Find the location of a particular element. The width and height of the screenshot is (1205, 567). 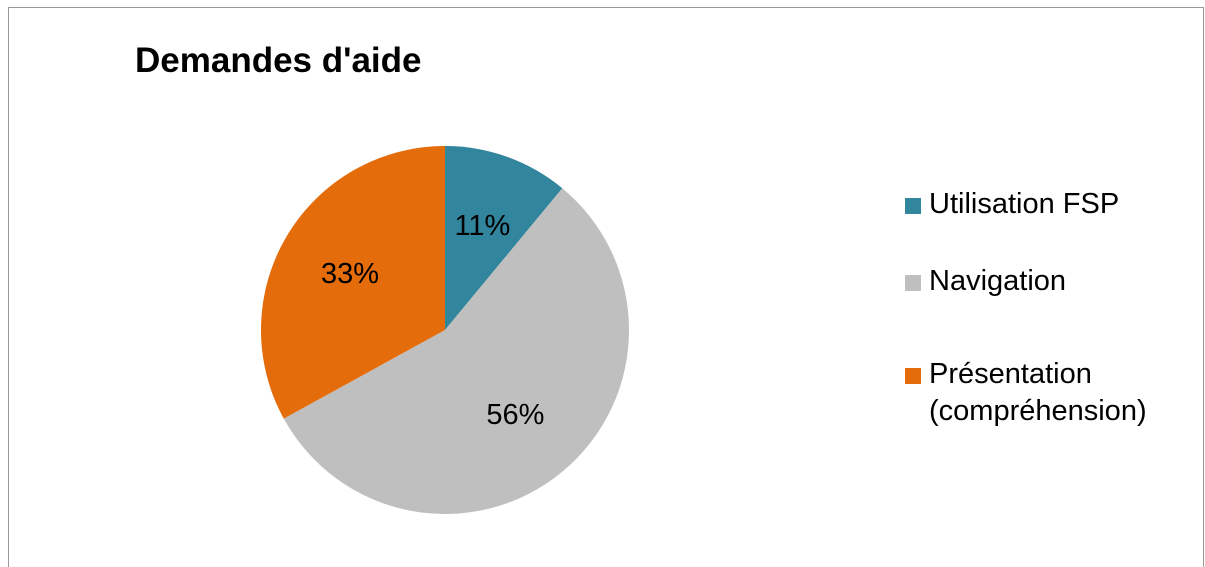

pie-slice-pr-sentation-compr-hension is located at coordinates (353, 282).